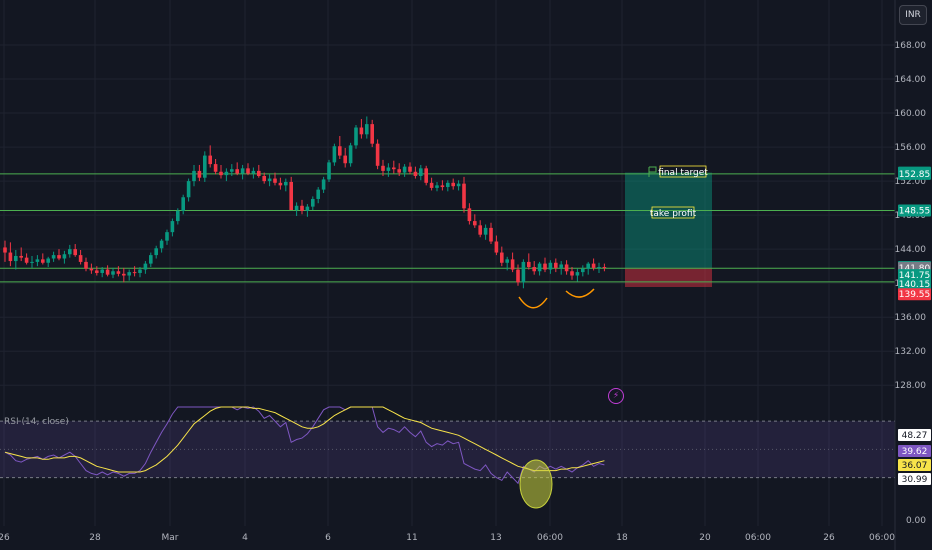 Image resolution: width=932 pixels, height=550 pixels. I want to click on x-tick-label: 4, so click(245, 538).